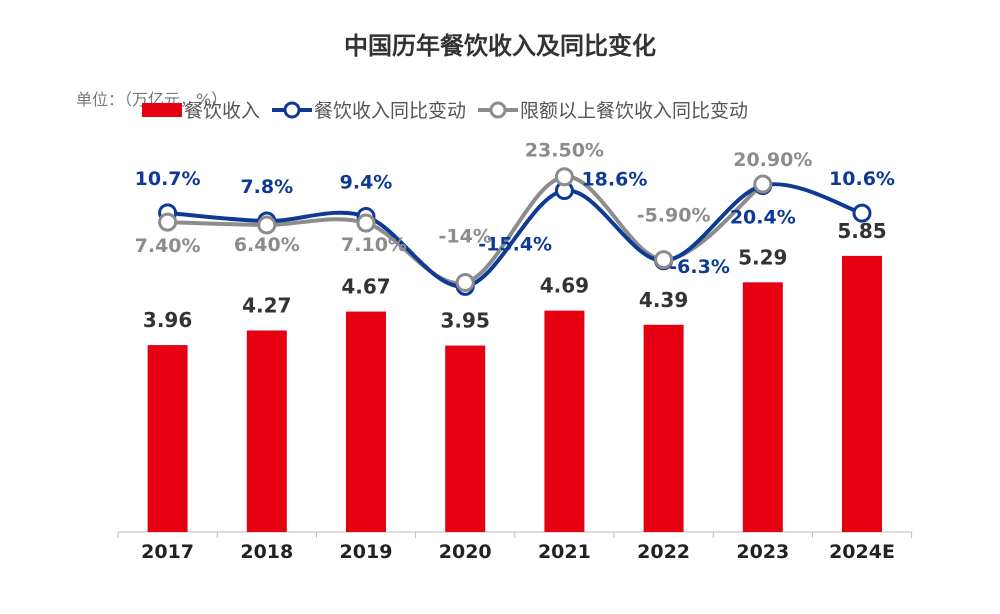 This screenshot has width=1000, height=614. I want to click on line-data-label: 7.40%, so click(168, 246).